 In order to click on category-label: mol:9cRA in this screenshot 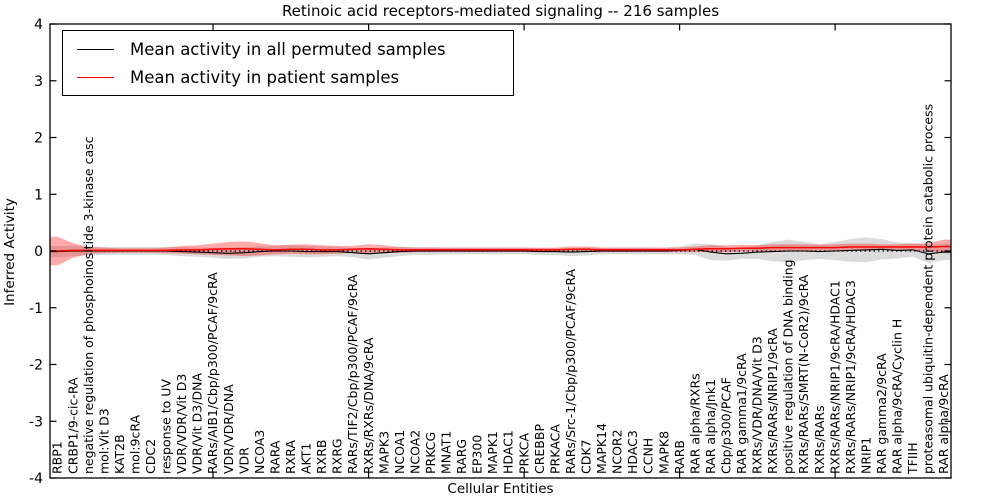, I will do `click(135, 444)`.